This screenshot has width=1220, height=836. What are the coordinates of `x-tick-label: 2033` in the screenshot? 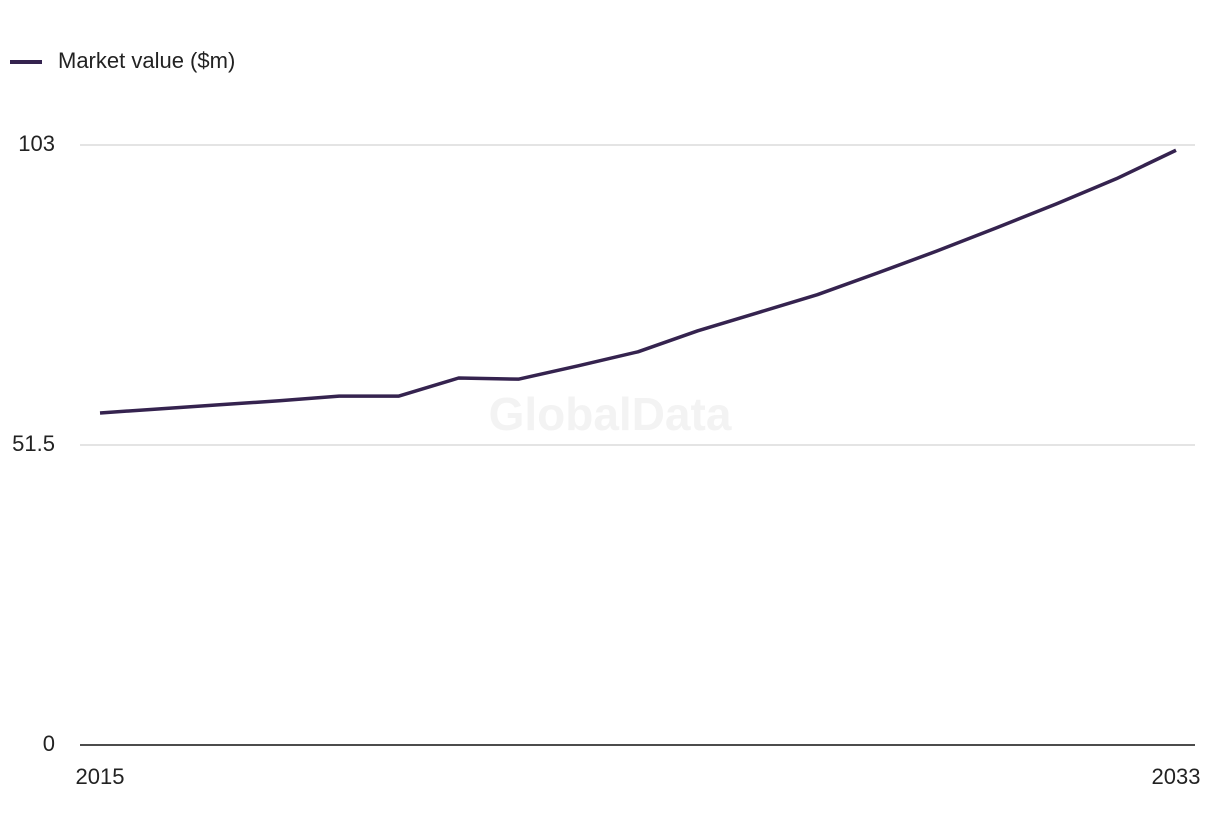 It's located at (1176, 776).